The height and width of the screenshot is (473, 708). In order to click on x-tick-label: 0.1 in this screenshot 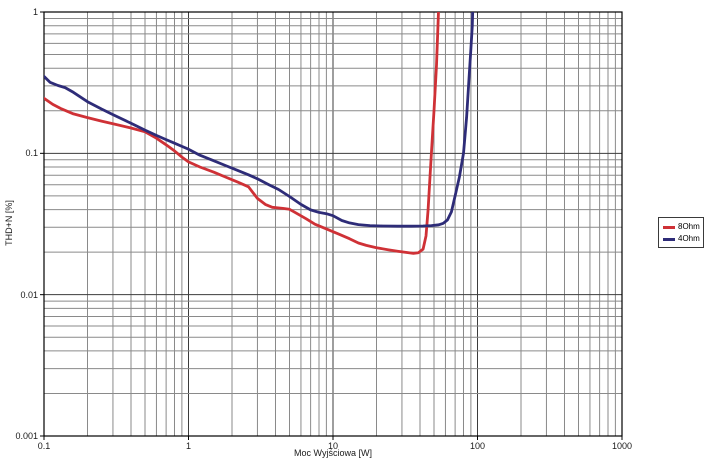, I will do `click(44, 446)`.